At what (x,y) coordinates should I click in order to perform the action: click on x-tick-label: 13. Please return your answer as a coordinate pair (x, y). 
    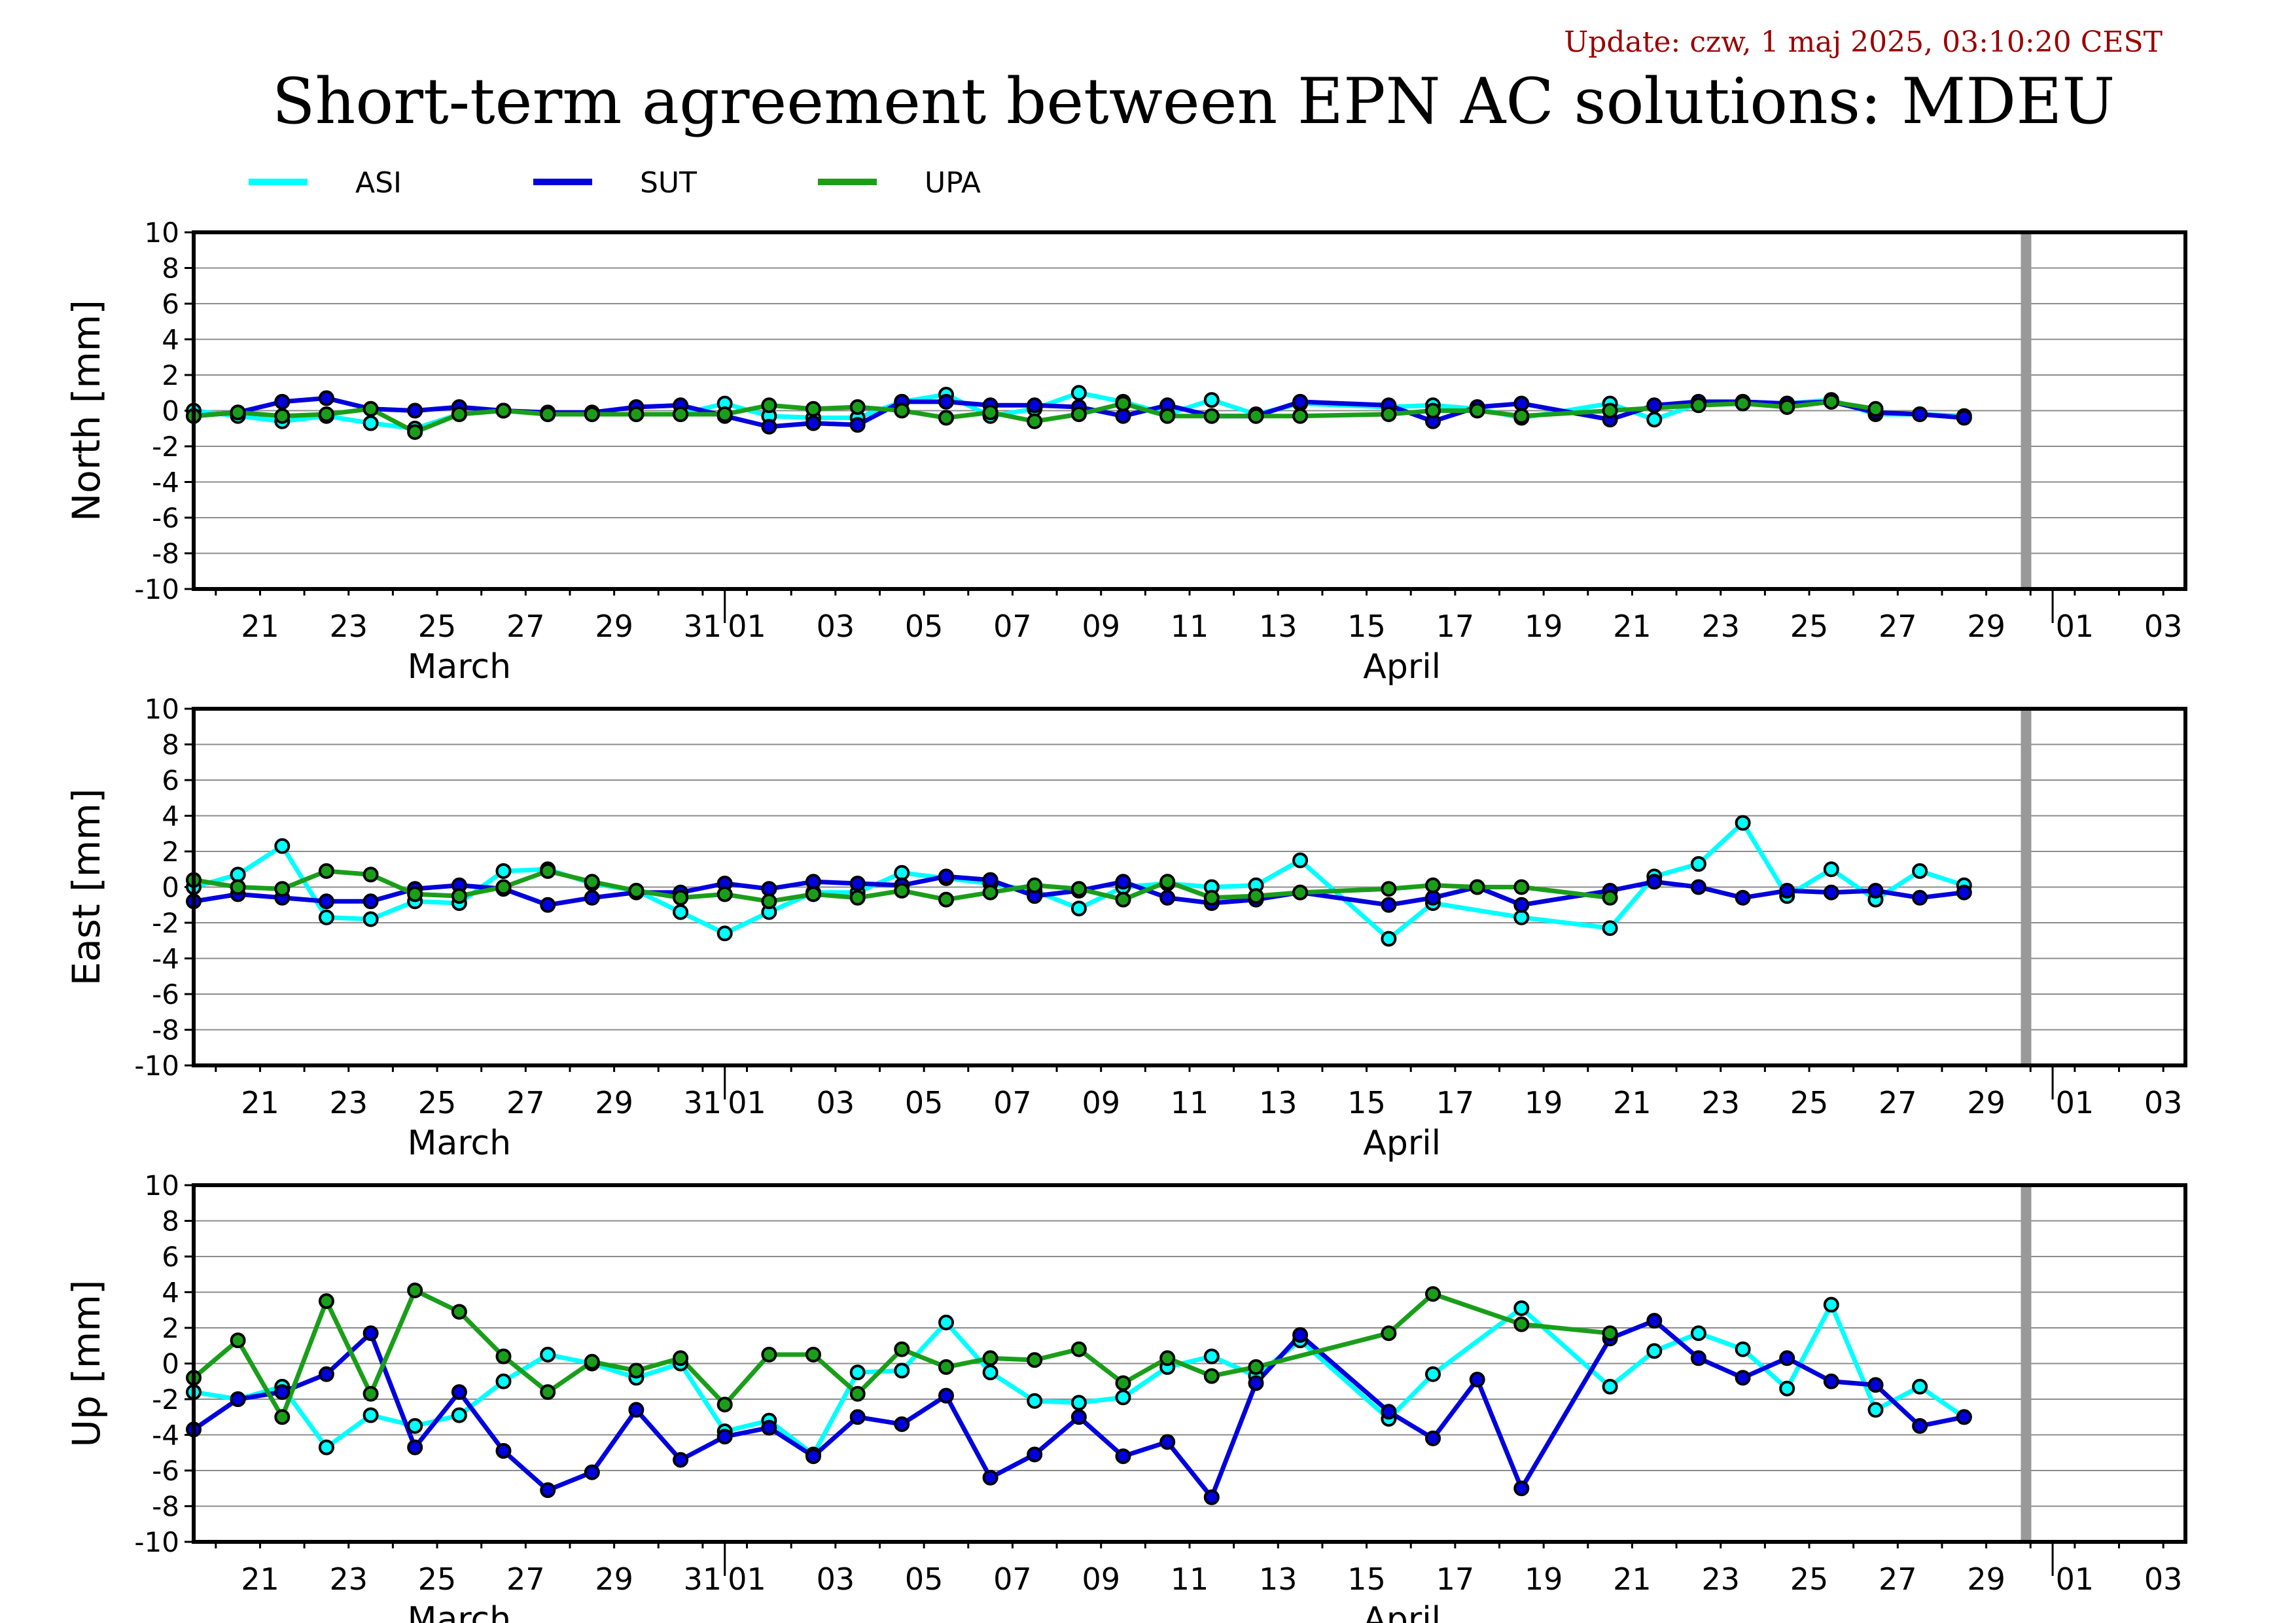
    Looking at the image, I should click on (1278, 626).